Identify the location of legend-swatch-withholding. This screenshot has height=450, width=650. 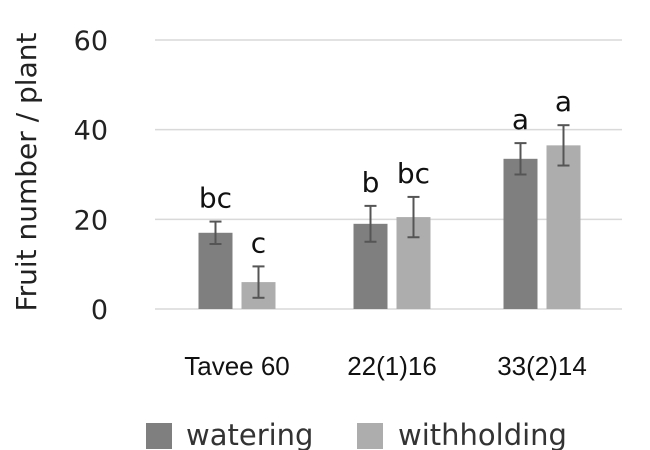
(370, 436).